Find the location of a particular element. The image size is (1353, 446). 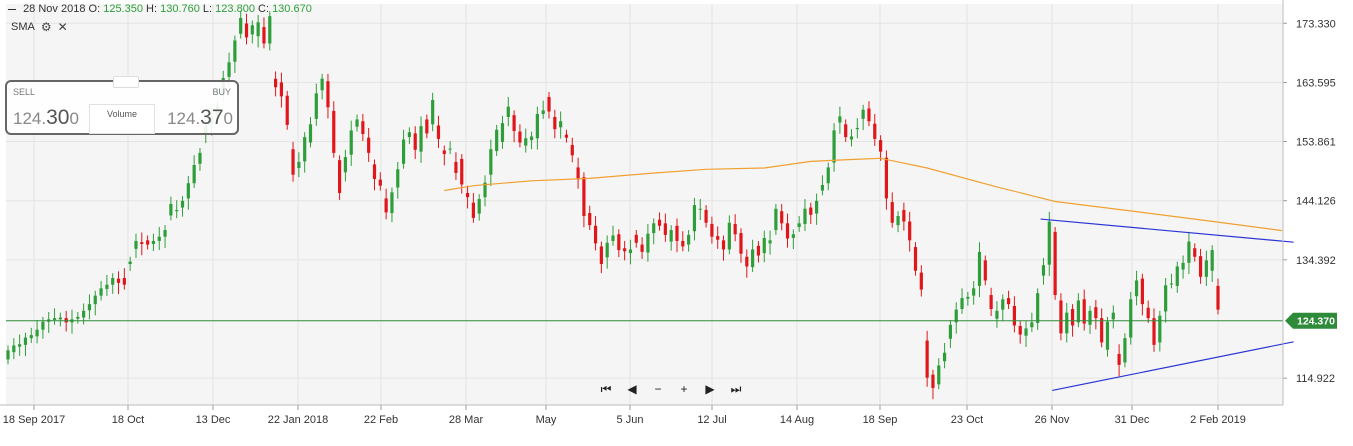

zoom-out-icon: − is located at coordinates (658, 389).